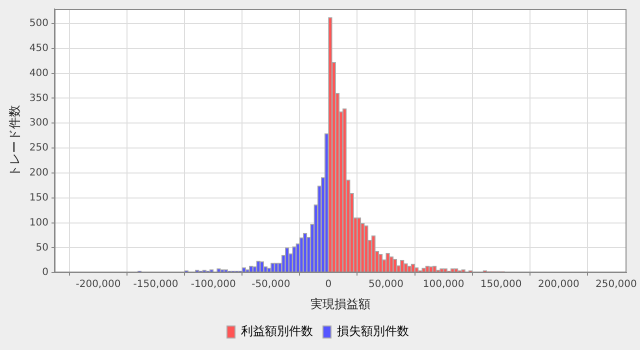 Image resolution: width=640 pixels, height=350 pixels. Describe the element at coordinates (38, 98) in the screenshot. I see `y-tick-label: 350` at that location.